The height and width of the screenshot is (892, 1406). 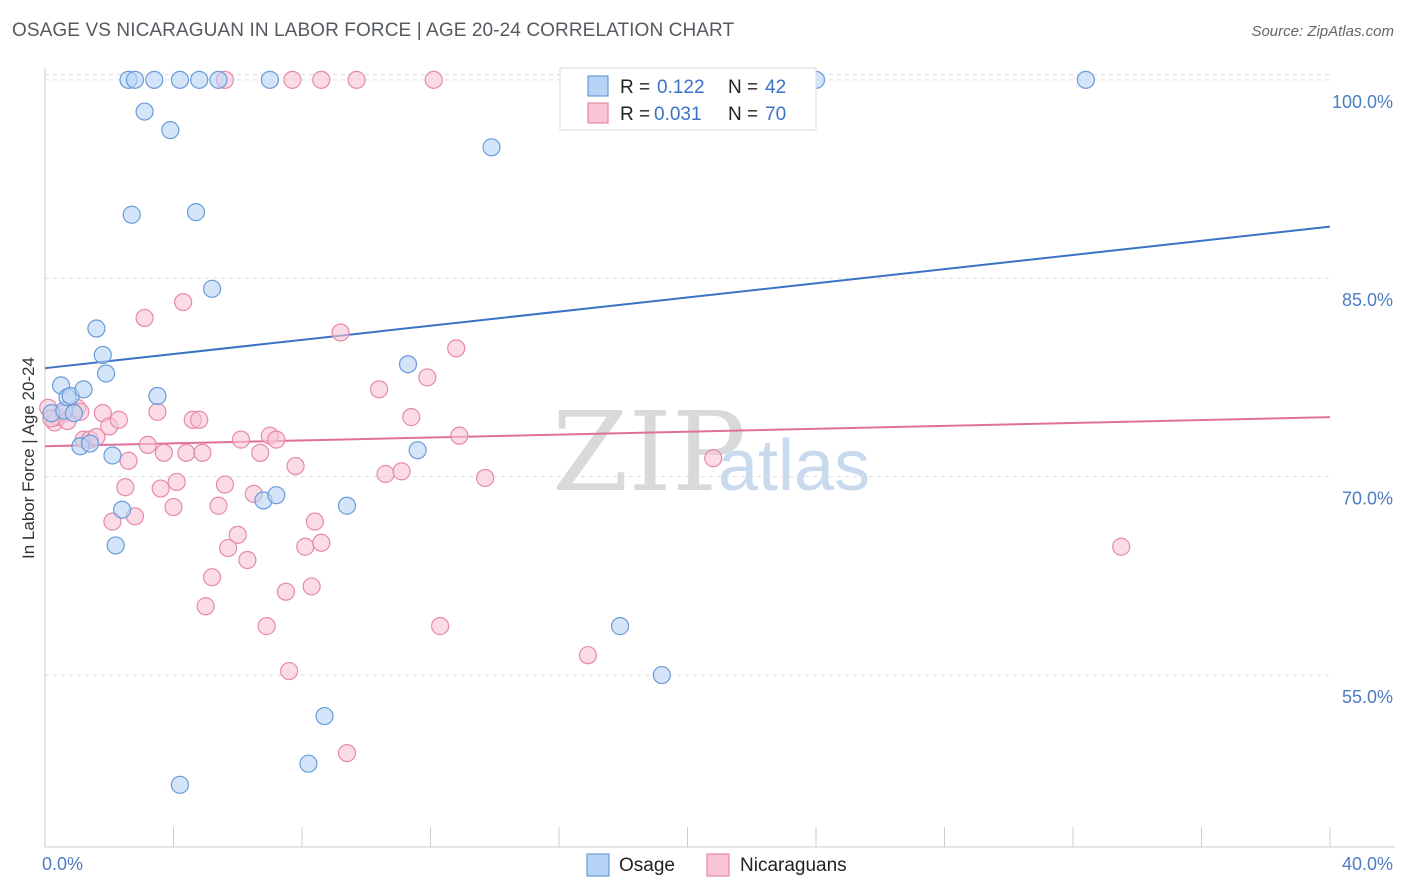 What do you see at coordinates (28, 458) in the screenshot?
I see `y-axis-label: In Labor Force | Age 20-24` at bounding box center [28, 458].